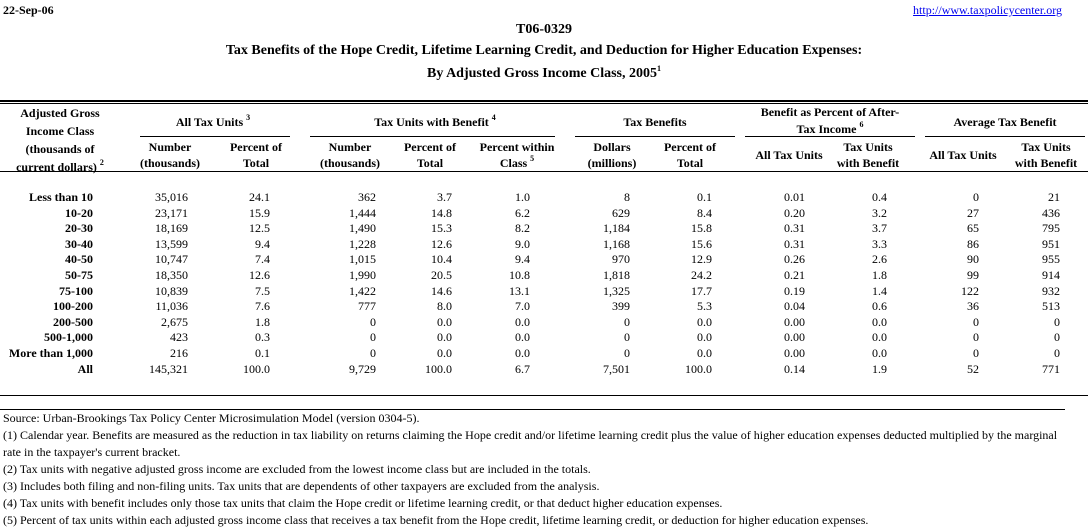  I want to click on column-header: Percent within Class 5, so click(517, 155).